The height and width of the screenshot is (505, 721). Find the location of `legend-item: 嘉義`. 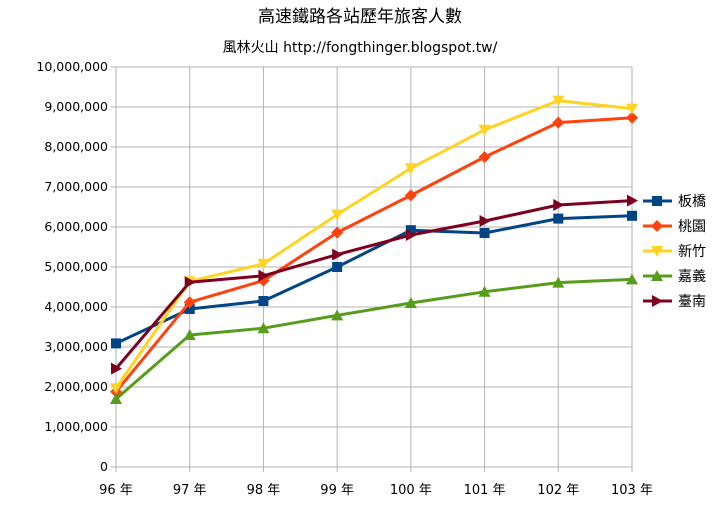

legend-item: 嘉義 is located at coordinates (674, 276).